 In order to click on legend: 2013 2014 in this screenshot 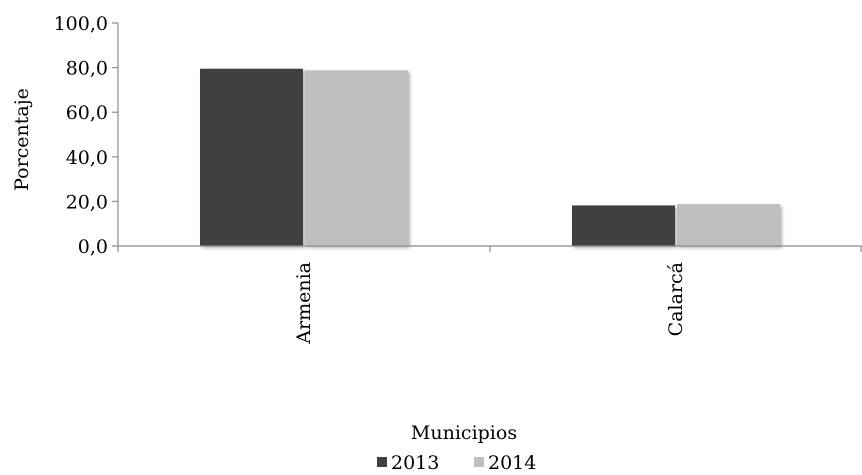, I will do `click(456, 463)`.